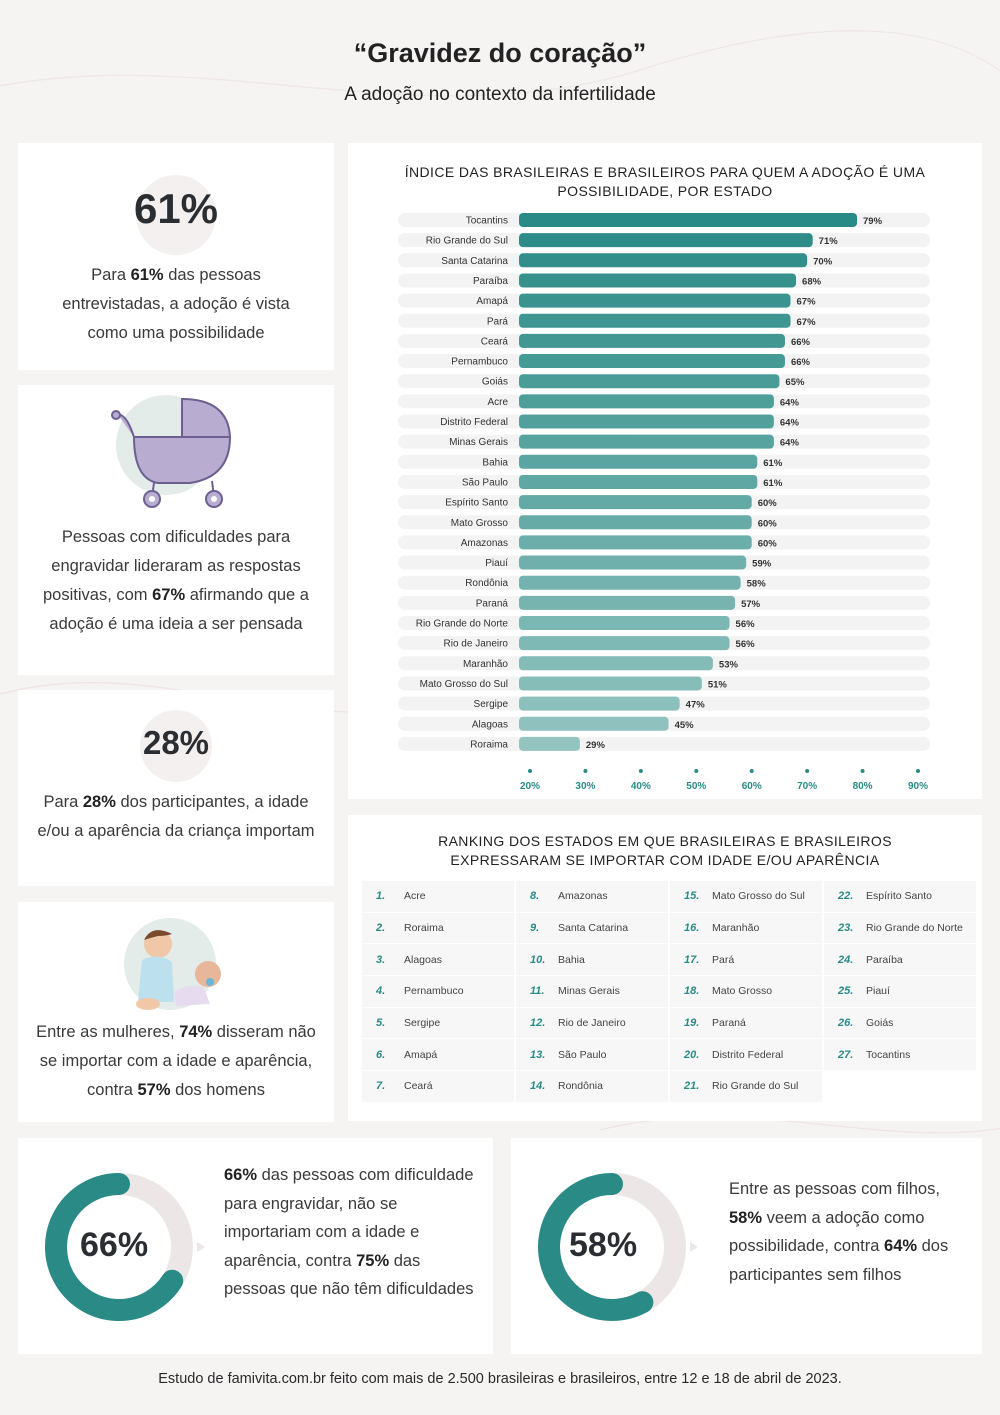 The height and width of the screenshot is (1415, 1000). I want to click on women-text-a: Entre as mulheres,, so click(108, 1032).